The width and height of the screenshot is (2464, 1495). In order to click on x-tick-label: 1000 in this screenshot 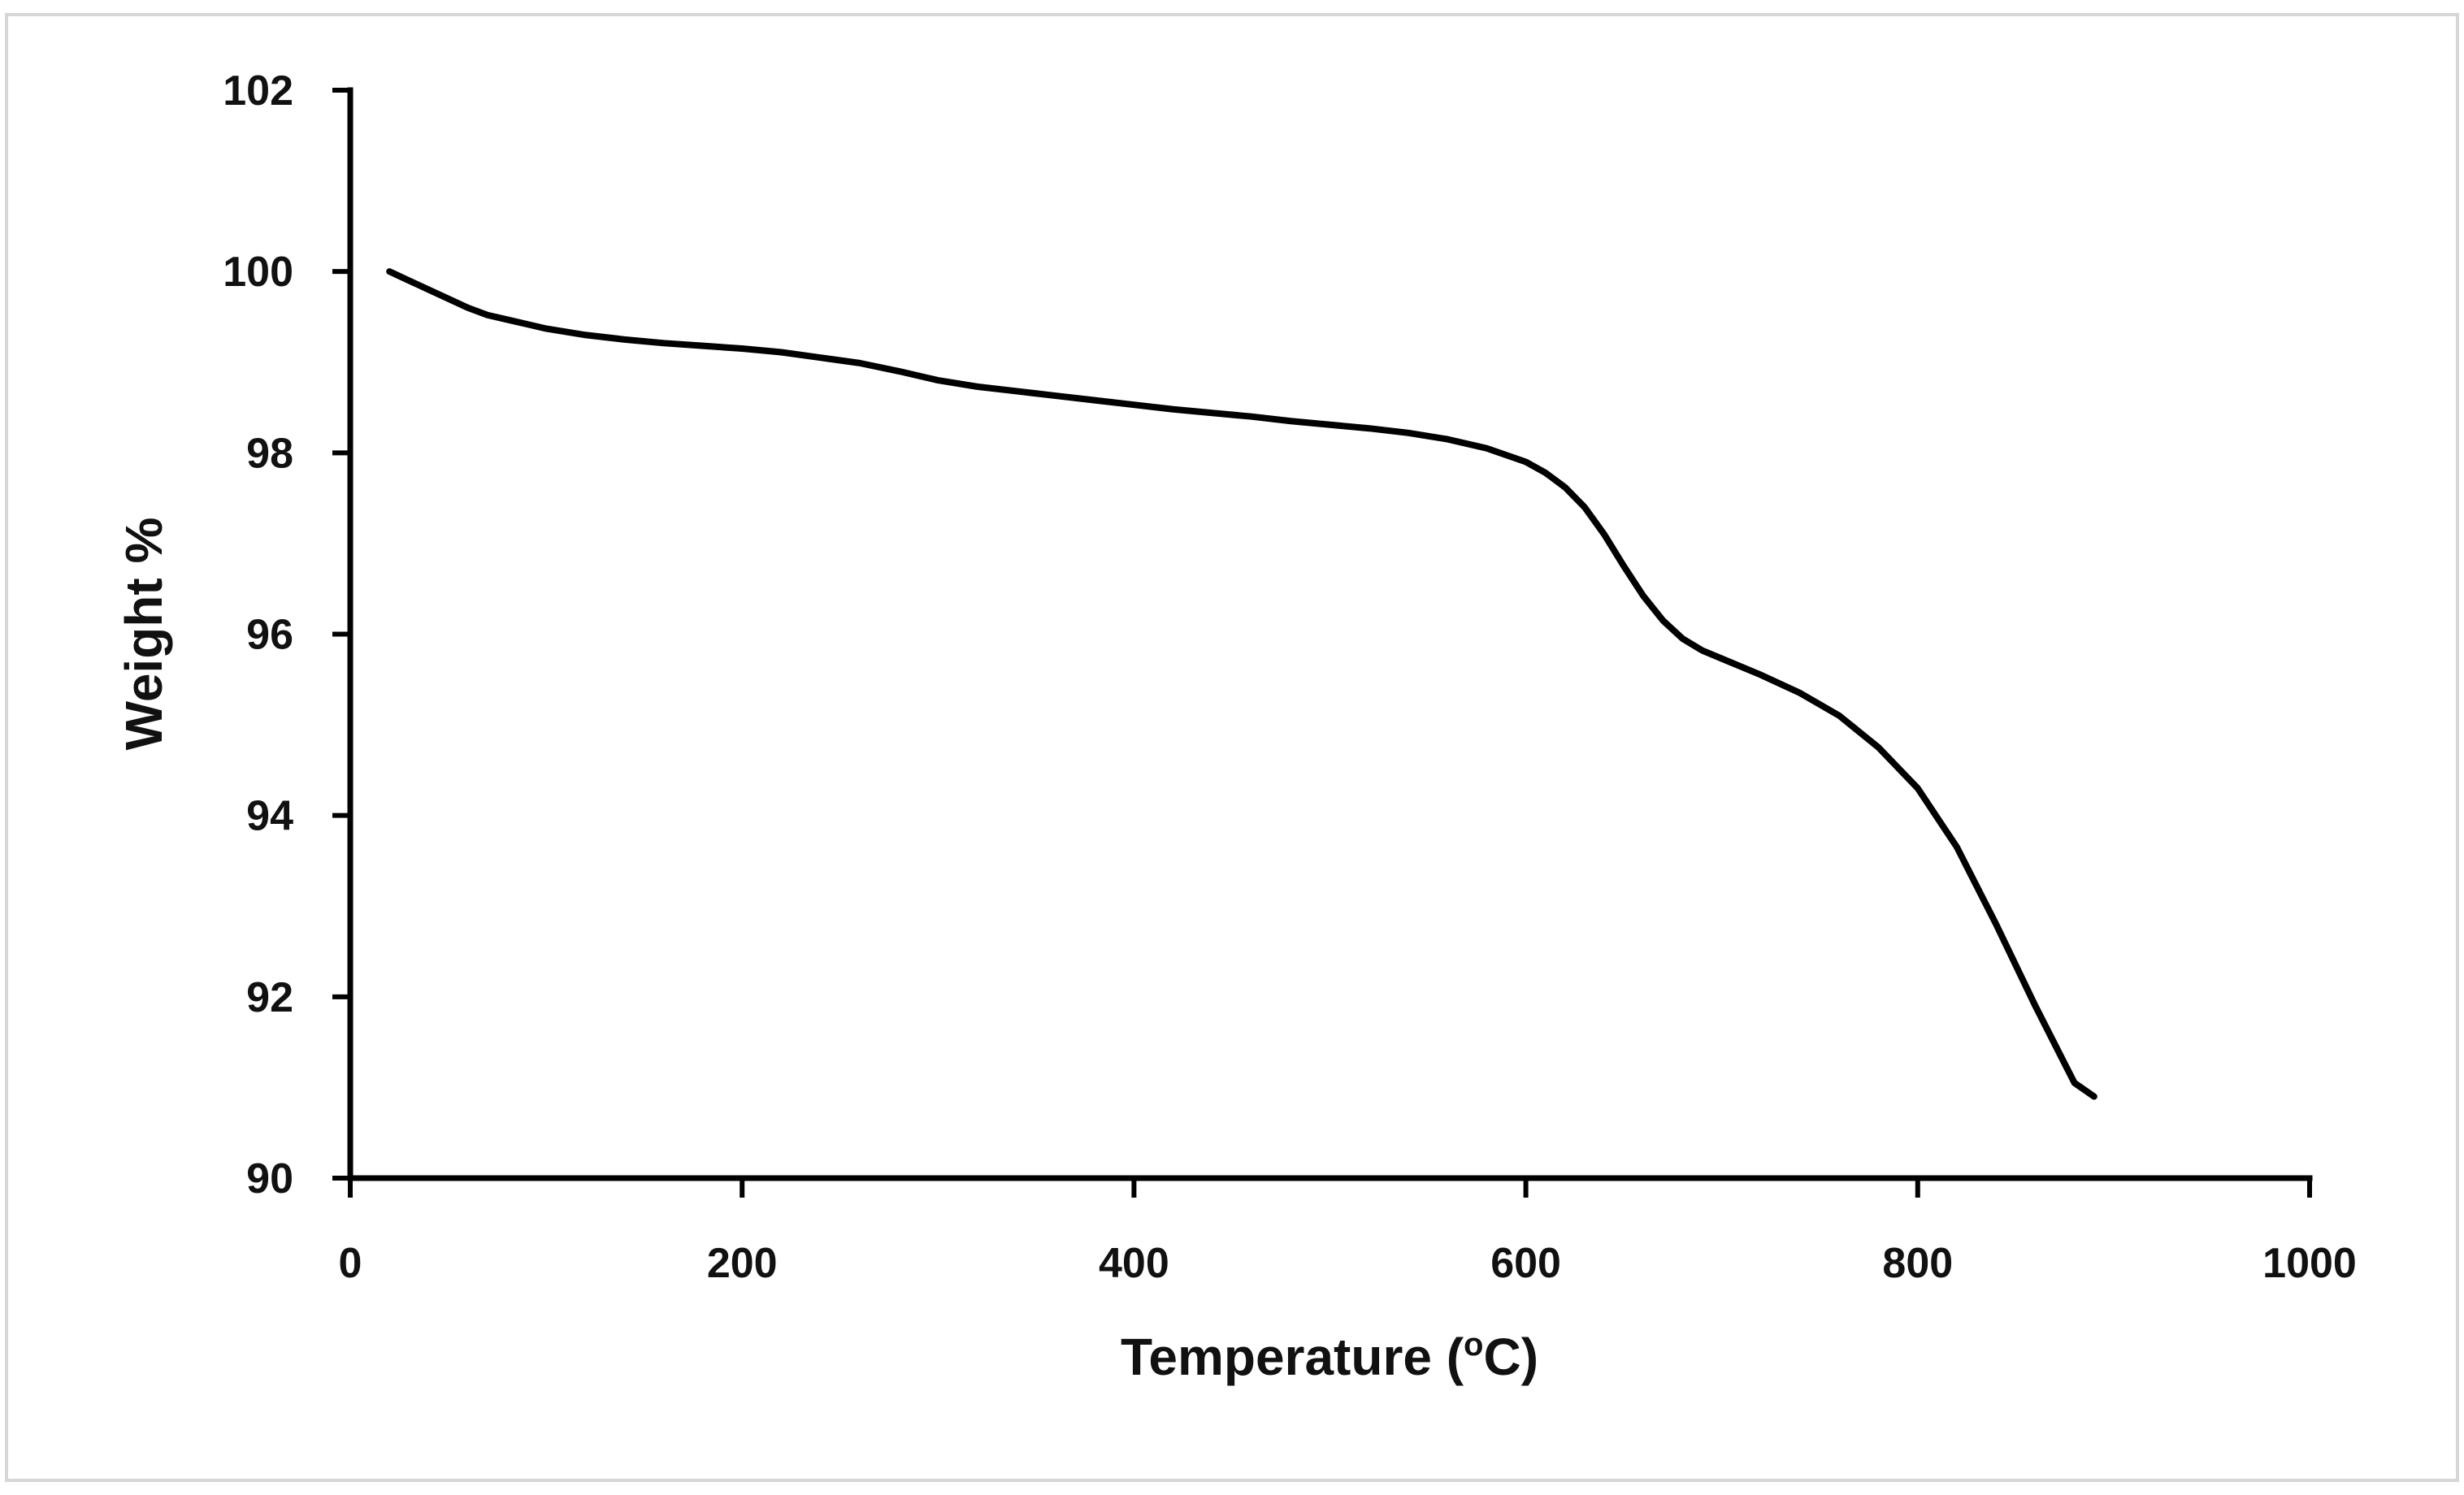, I will do `click(2309, 1263)`.